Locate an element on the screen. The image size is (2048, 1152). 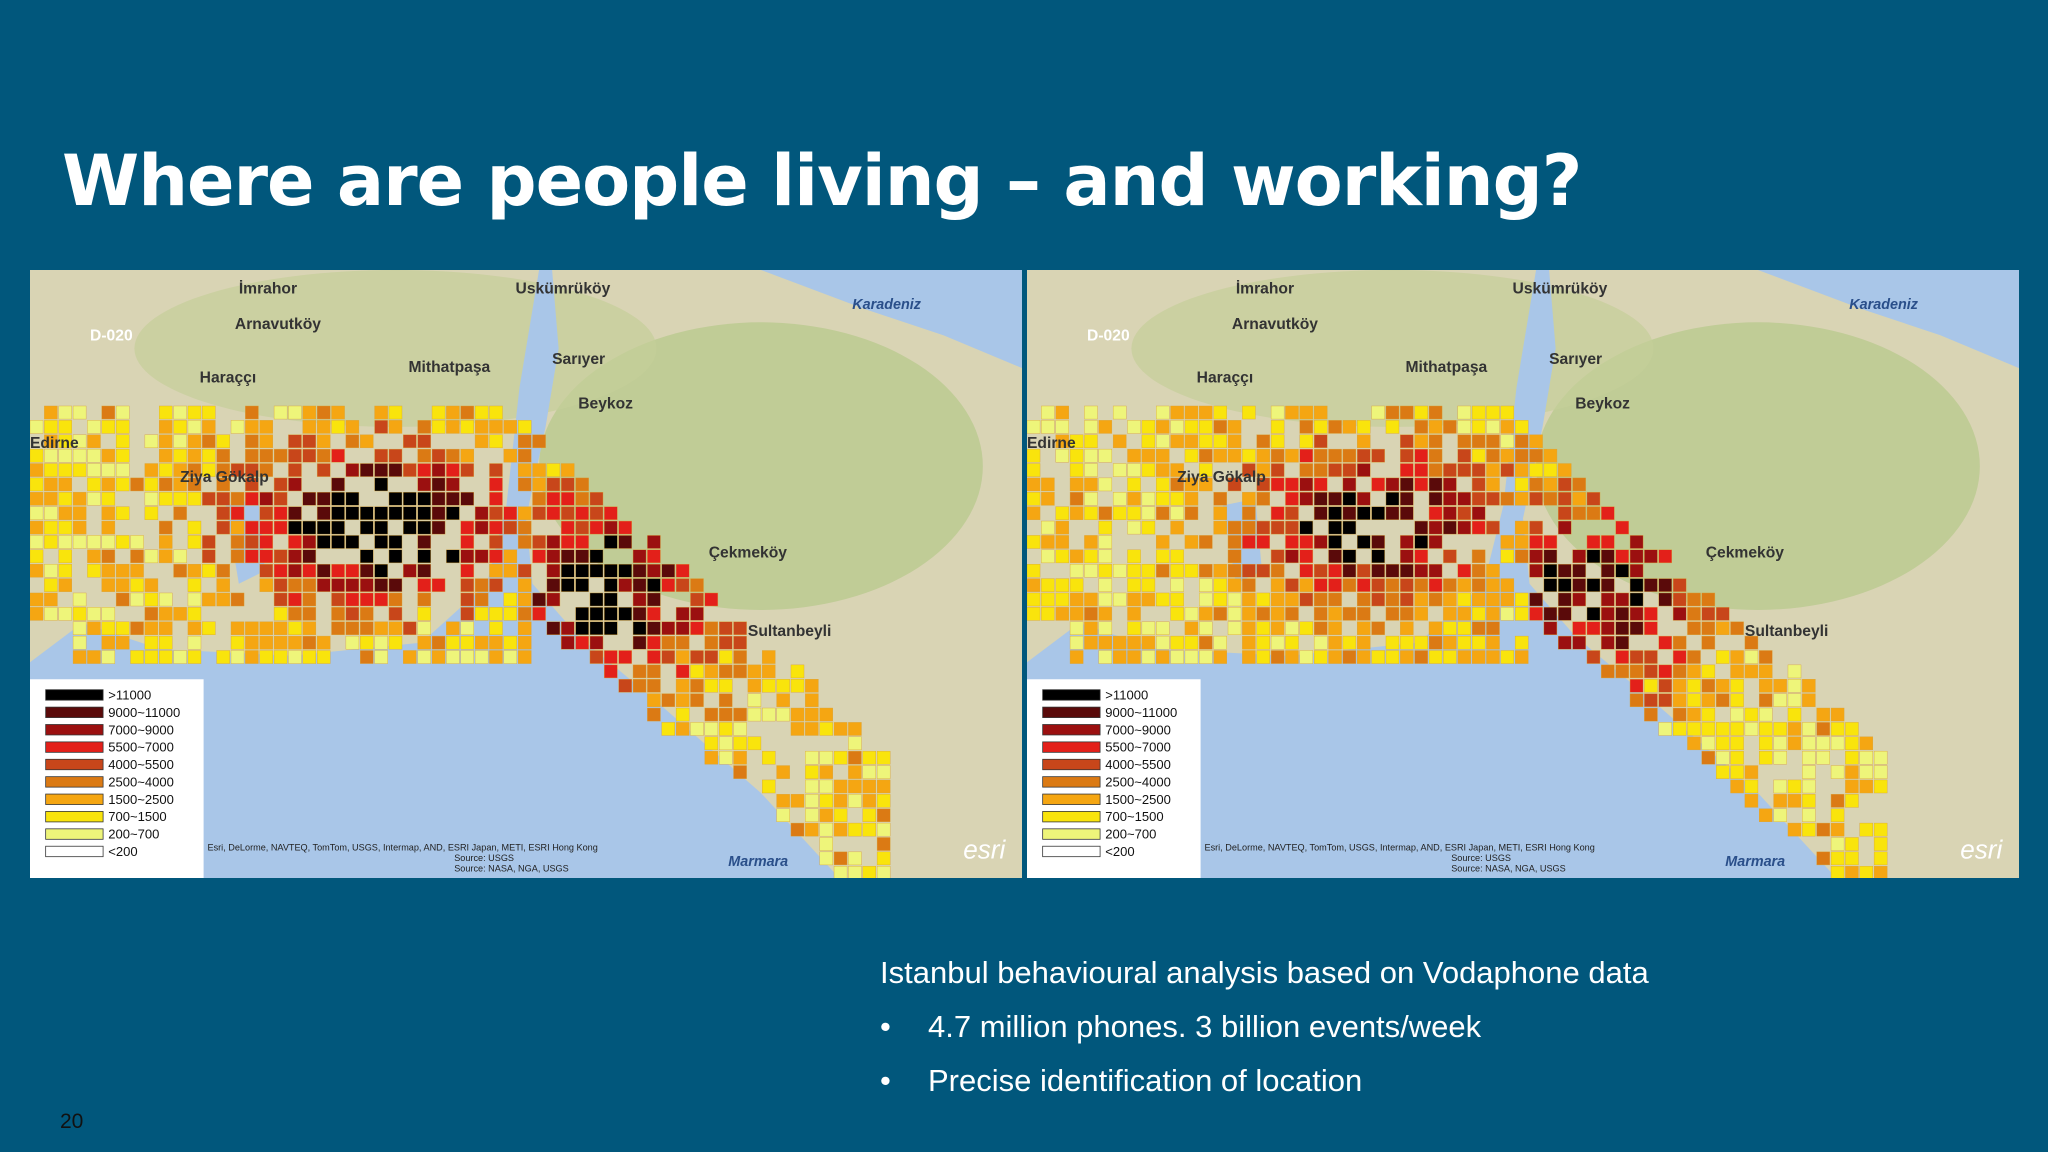
legend-swatch is located at coordinates (1071, 695).